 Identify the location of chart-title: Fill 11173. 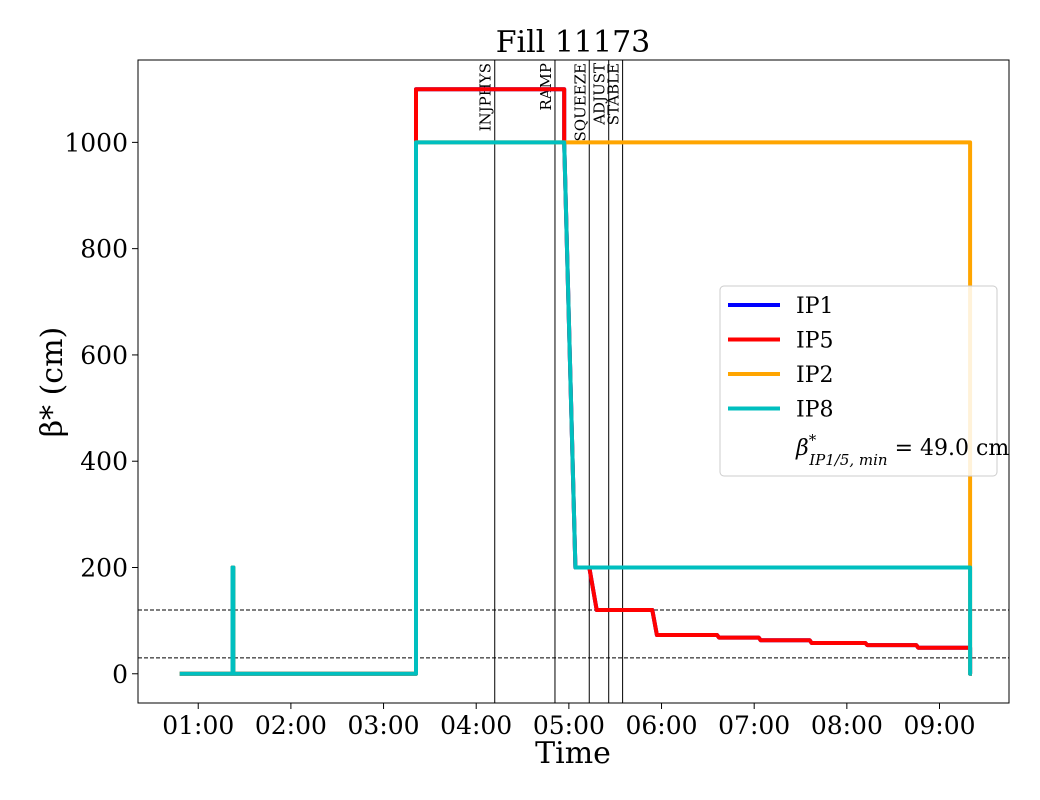
(573, 42).